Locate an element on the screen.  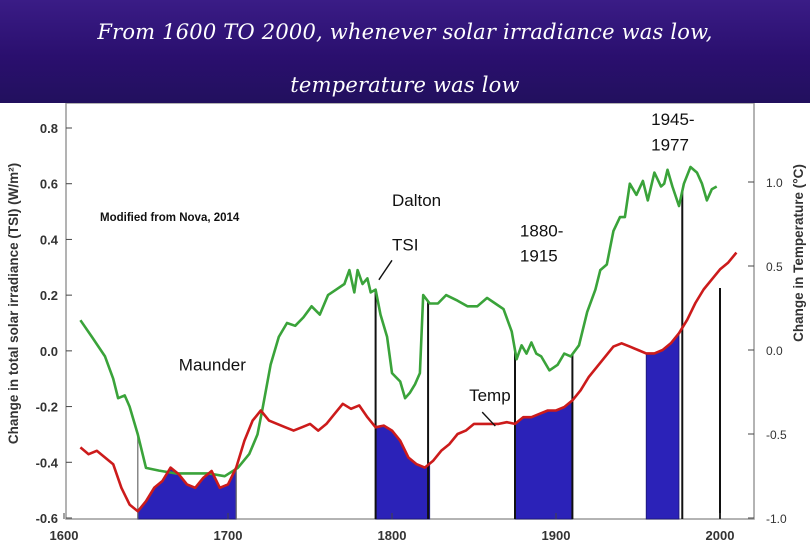
x-tick-label: 1900 is located at coordinates (556, 534).